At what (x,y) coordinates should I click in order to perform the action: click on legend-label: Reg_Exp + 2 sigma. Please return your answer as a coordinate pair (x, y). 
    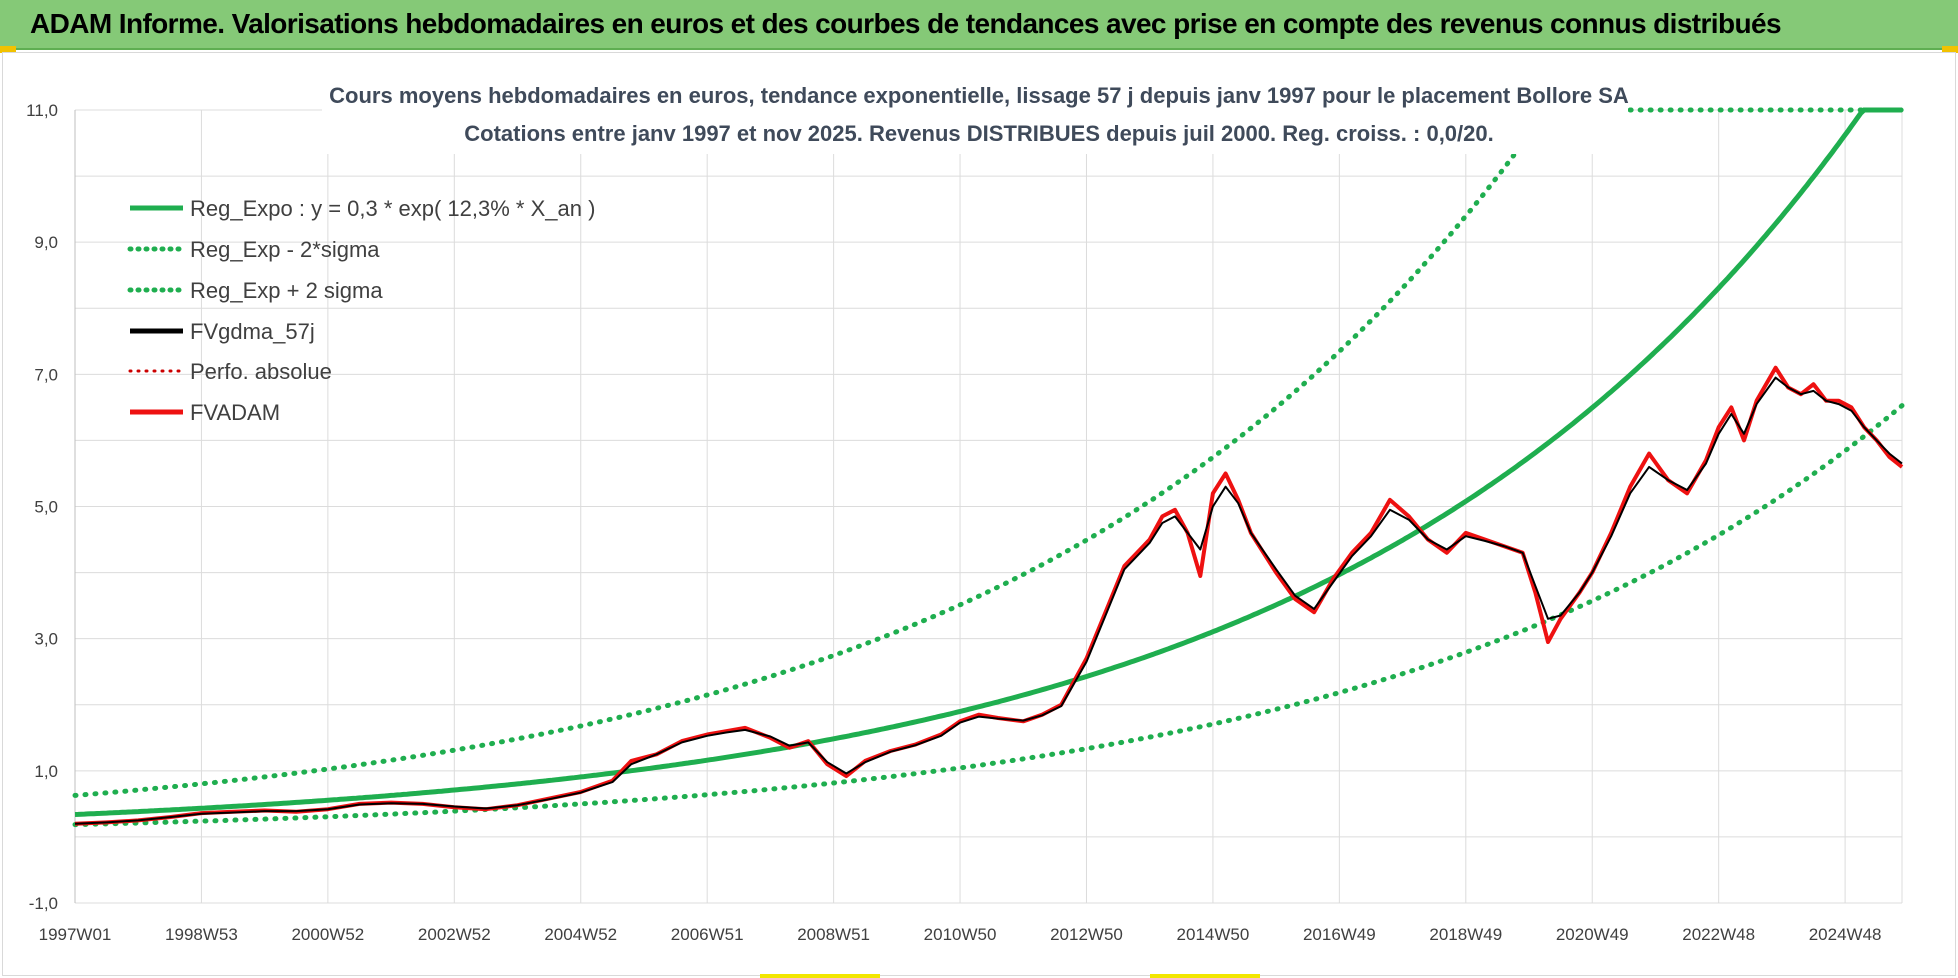
    Looking at the image, I should click on (286, 290).